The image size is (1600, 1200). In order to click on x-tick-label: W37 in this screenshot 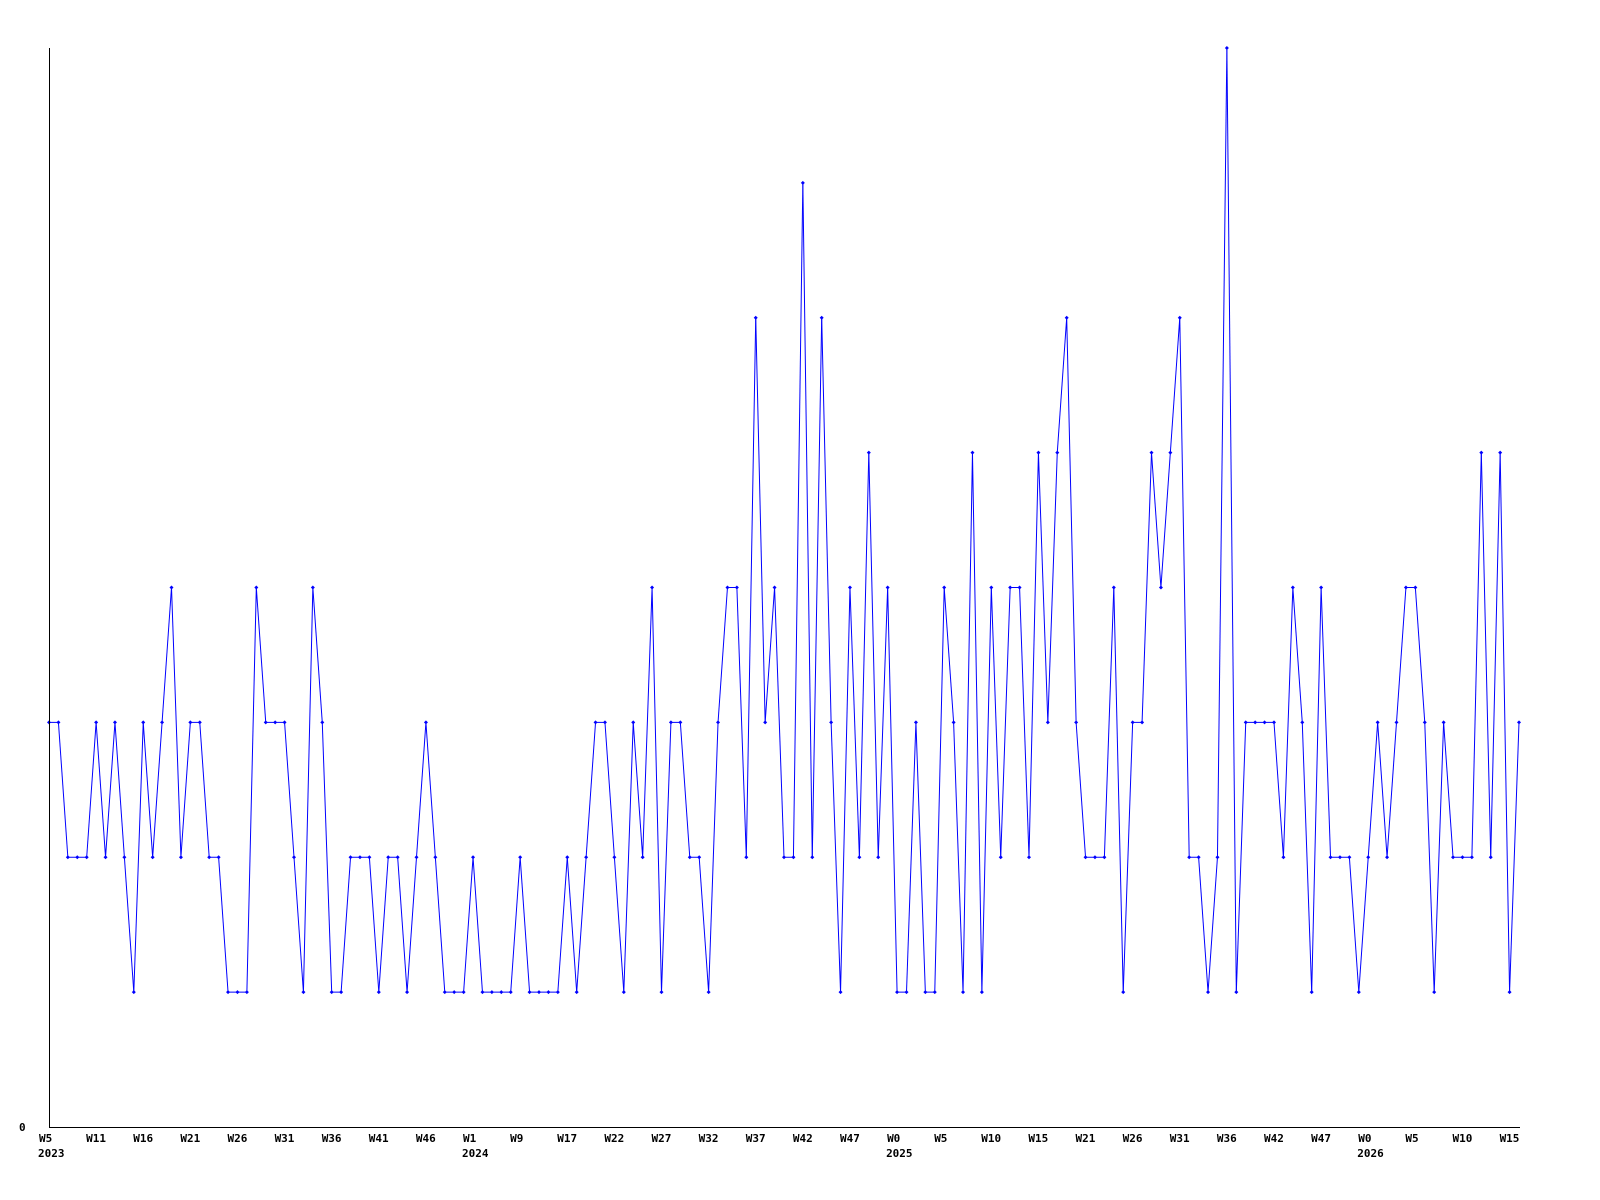, I will do `click(756, 1138)`.